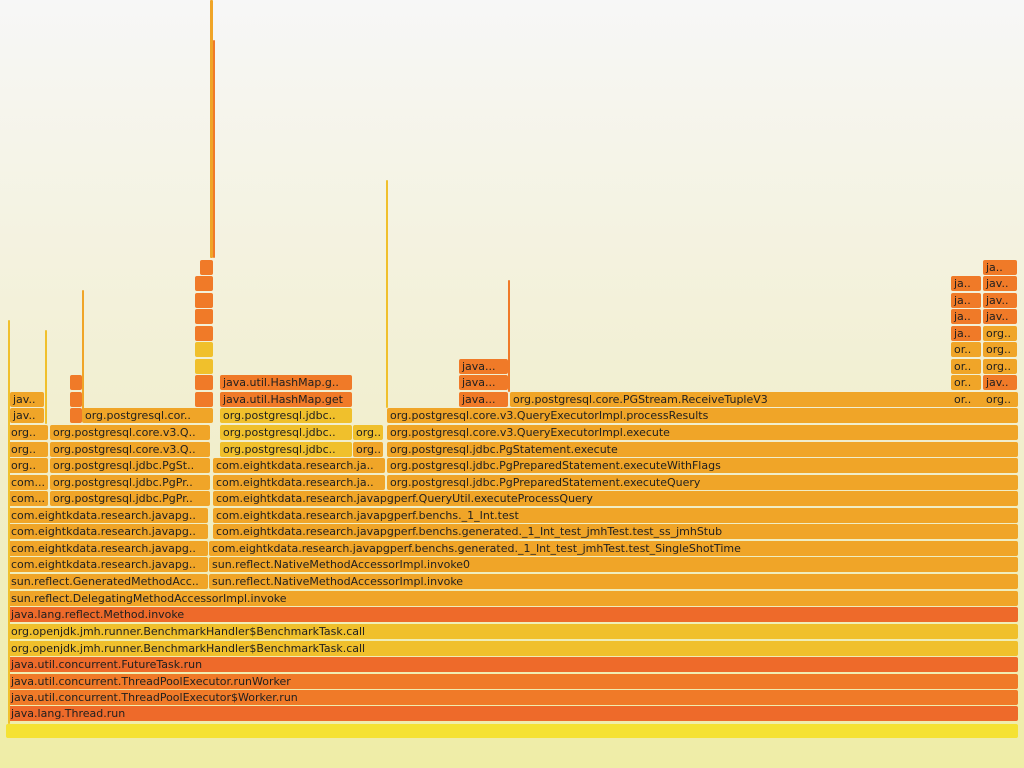 Image resolution: width=1024 pixels, height=768 pixels. What do you see at coordinates (108, 581) in the screenshot?
I see `stack-frame: sun.reflect.GeneratedMethodAcc..` at bounding box center [108, 581].